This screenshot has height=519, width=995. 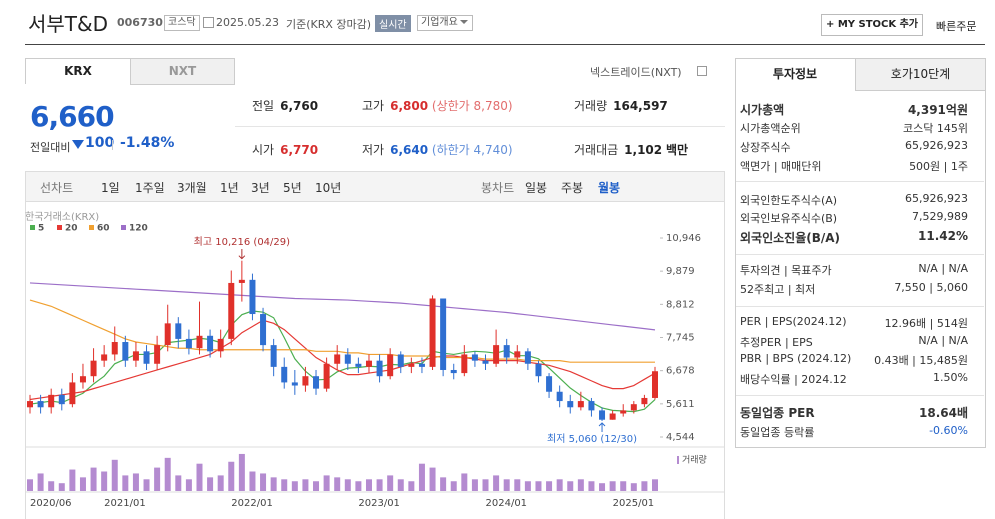 What do you see at coordinates (68, 24) in the screenshot?
I see `stock-name: 서부T&D` at bounding box center [68, 24].